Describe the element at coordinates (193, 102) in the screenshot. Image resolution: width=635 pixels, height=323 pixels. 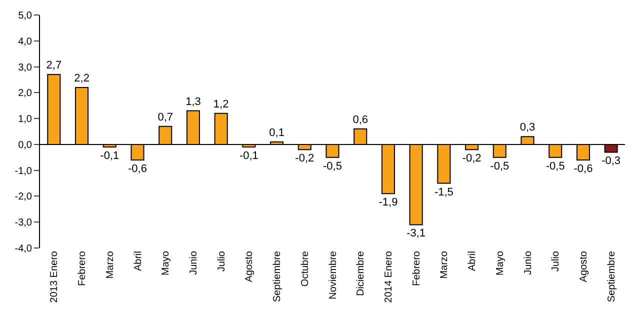
I see `data-label: 1,3` at that location.